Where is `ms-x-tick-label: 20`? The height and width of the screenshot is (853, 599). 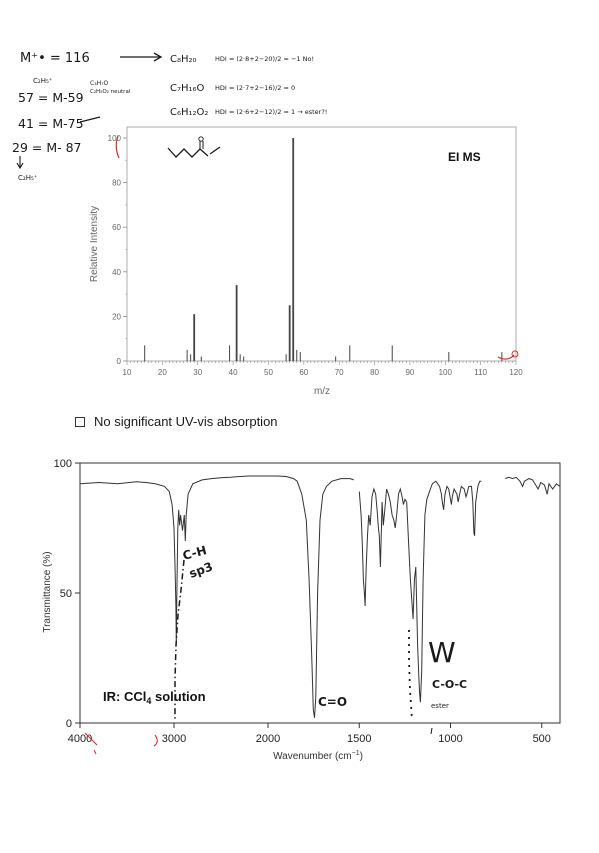 ms-x-tick-label: 20 is located at coordinates (162, 372).